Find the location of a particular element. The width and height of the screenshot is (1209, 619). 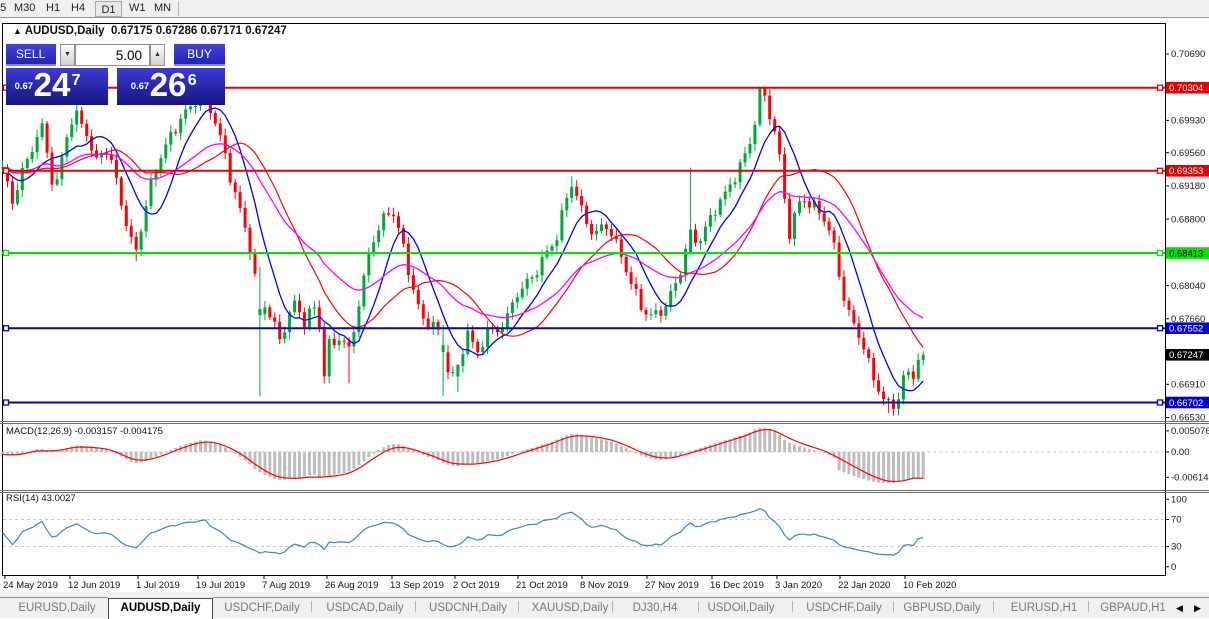

svg-text: -0.006148 is located at coordinates (1190, 478).